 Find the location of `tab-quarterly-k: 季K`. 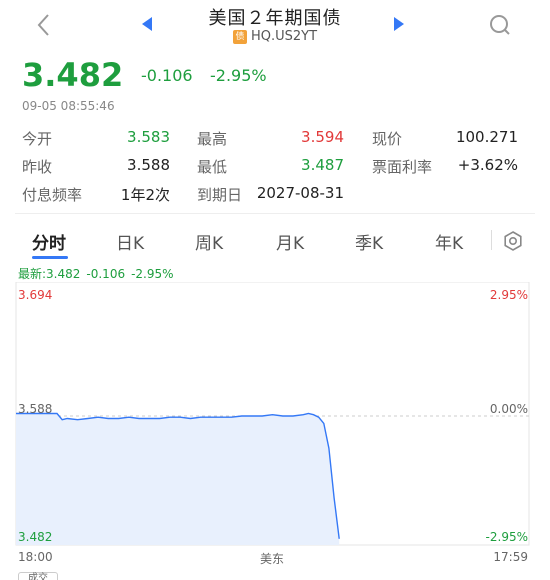

tab-quarterly-k: 季K is located at coordinates (369, 244).